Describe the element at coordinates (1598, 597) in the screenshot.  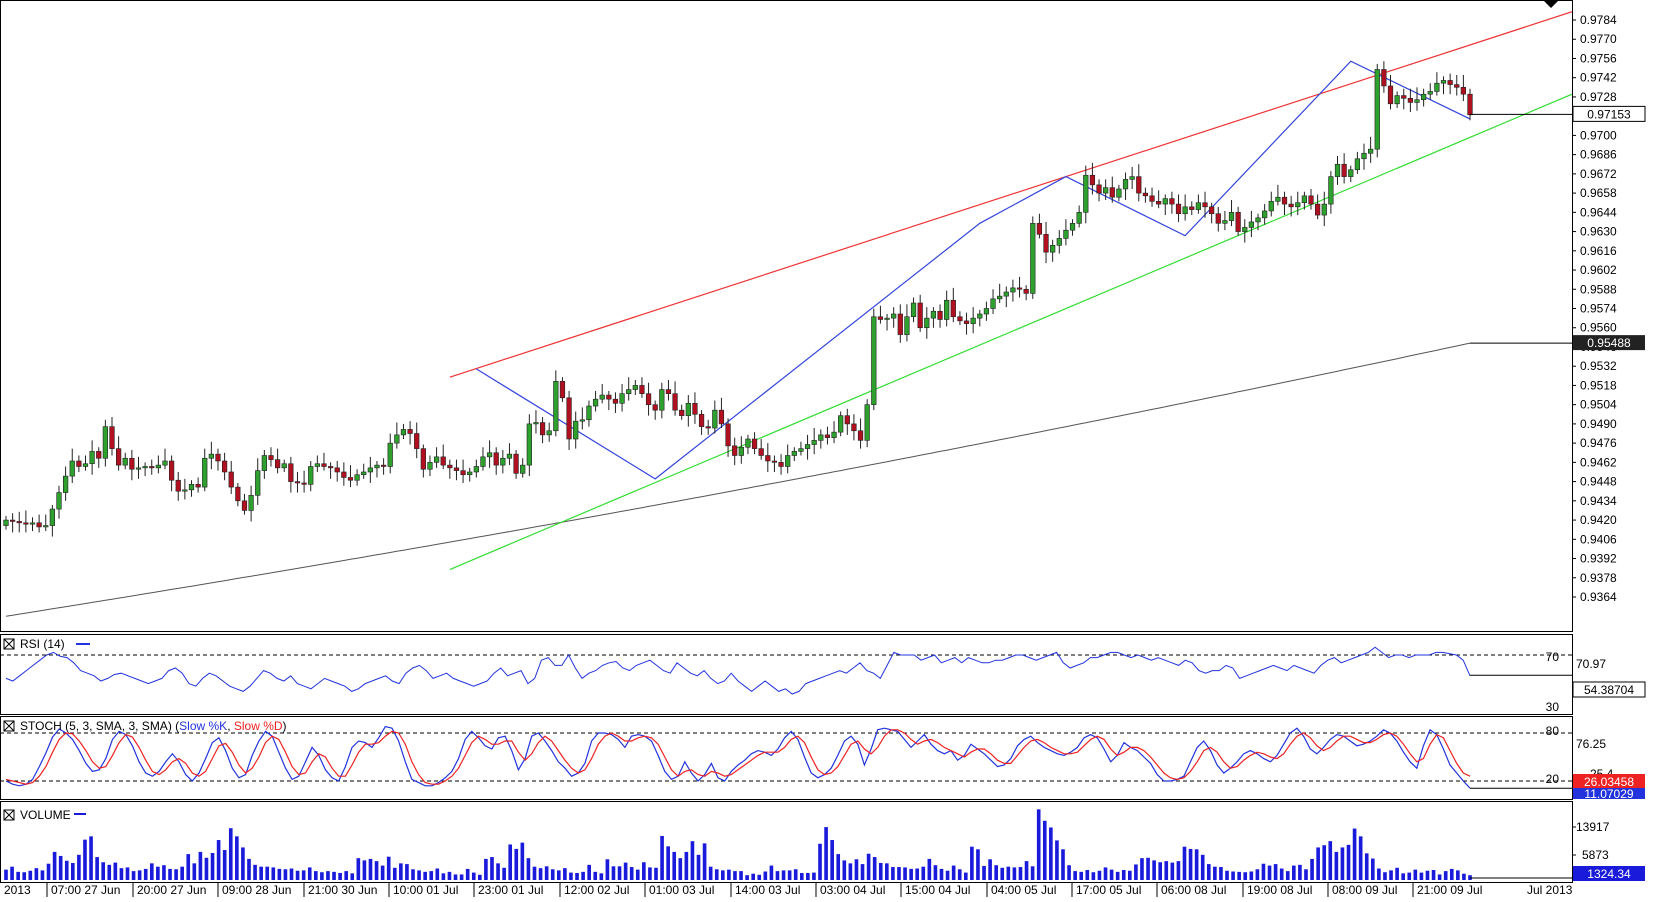
I see `price-tick-label: 0.9364` at that location.